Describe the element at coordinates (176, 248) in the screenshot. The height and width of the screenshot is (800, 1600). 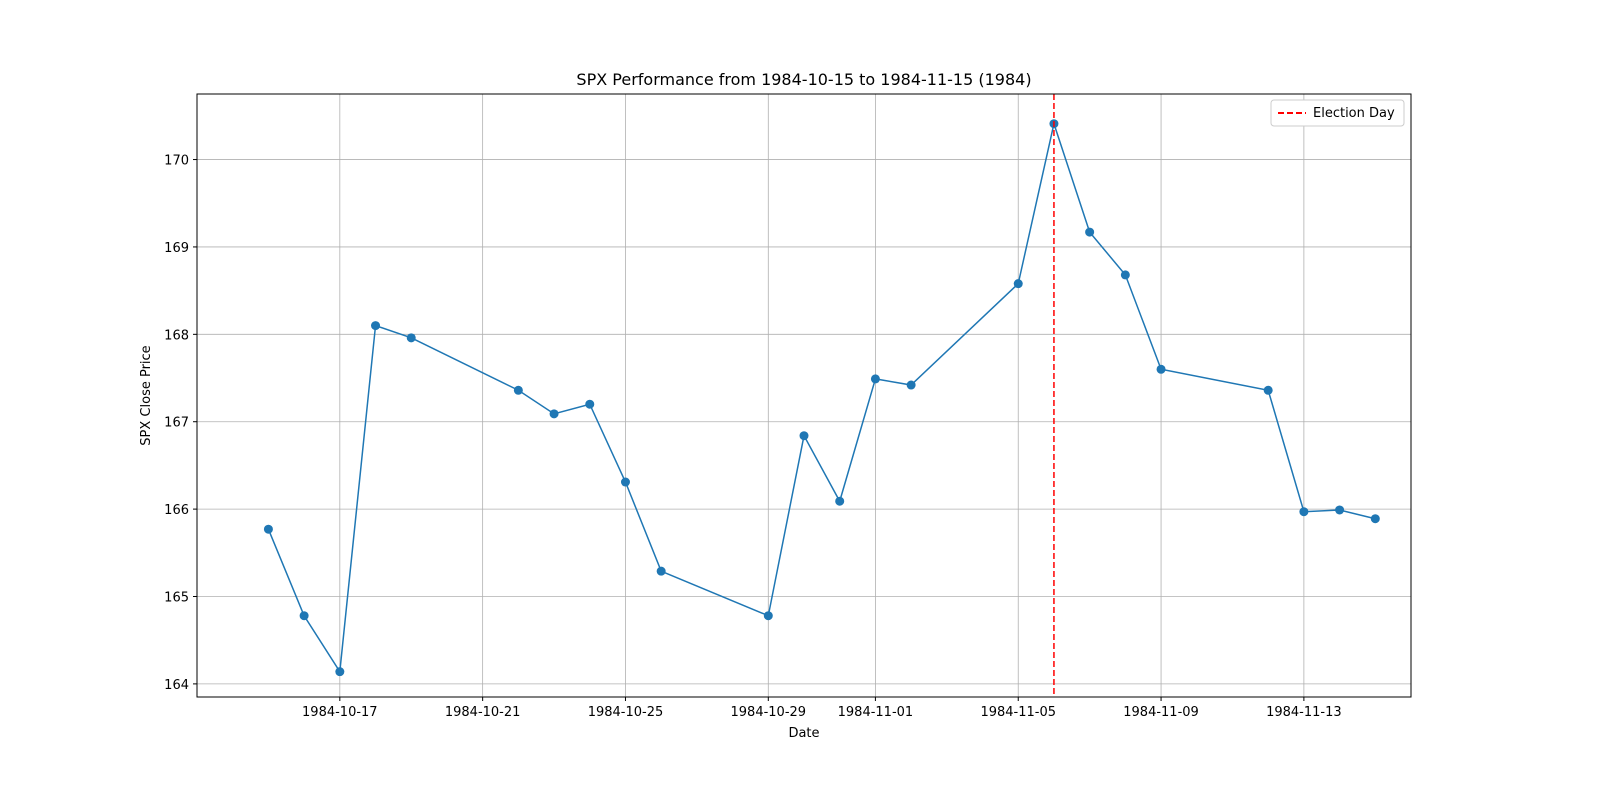
I see `y-tick-label: 169` at that location.